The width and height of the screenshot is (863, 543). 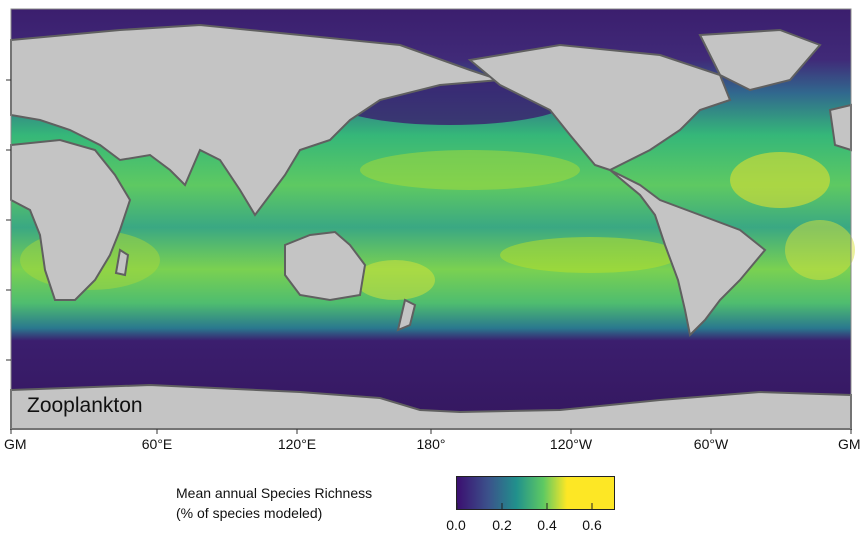 What do you see at coordinates (85, 405) in the screenshot?
I see `panel-label: Zooplankton` at bounding box center [85, 405].